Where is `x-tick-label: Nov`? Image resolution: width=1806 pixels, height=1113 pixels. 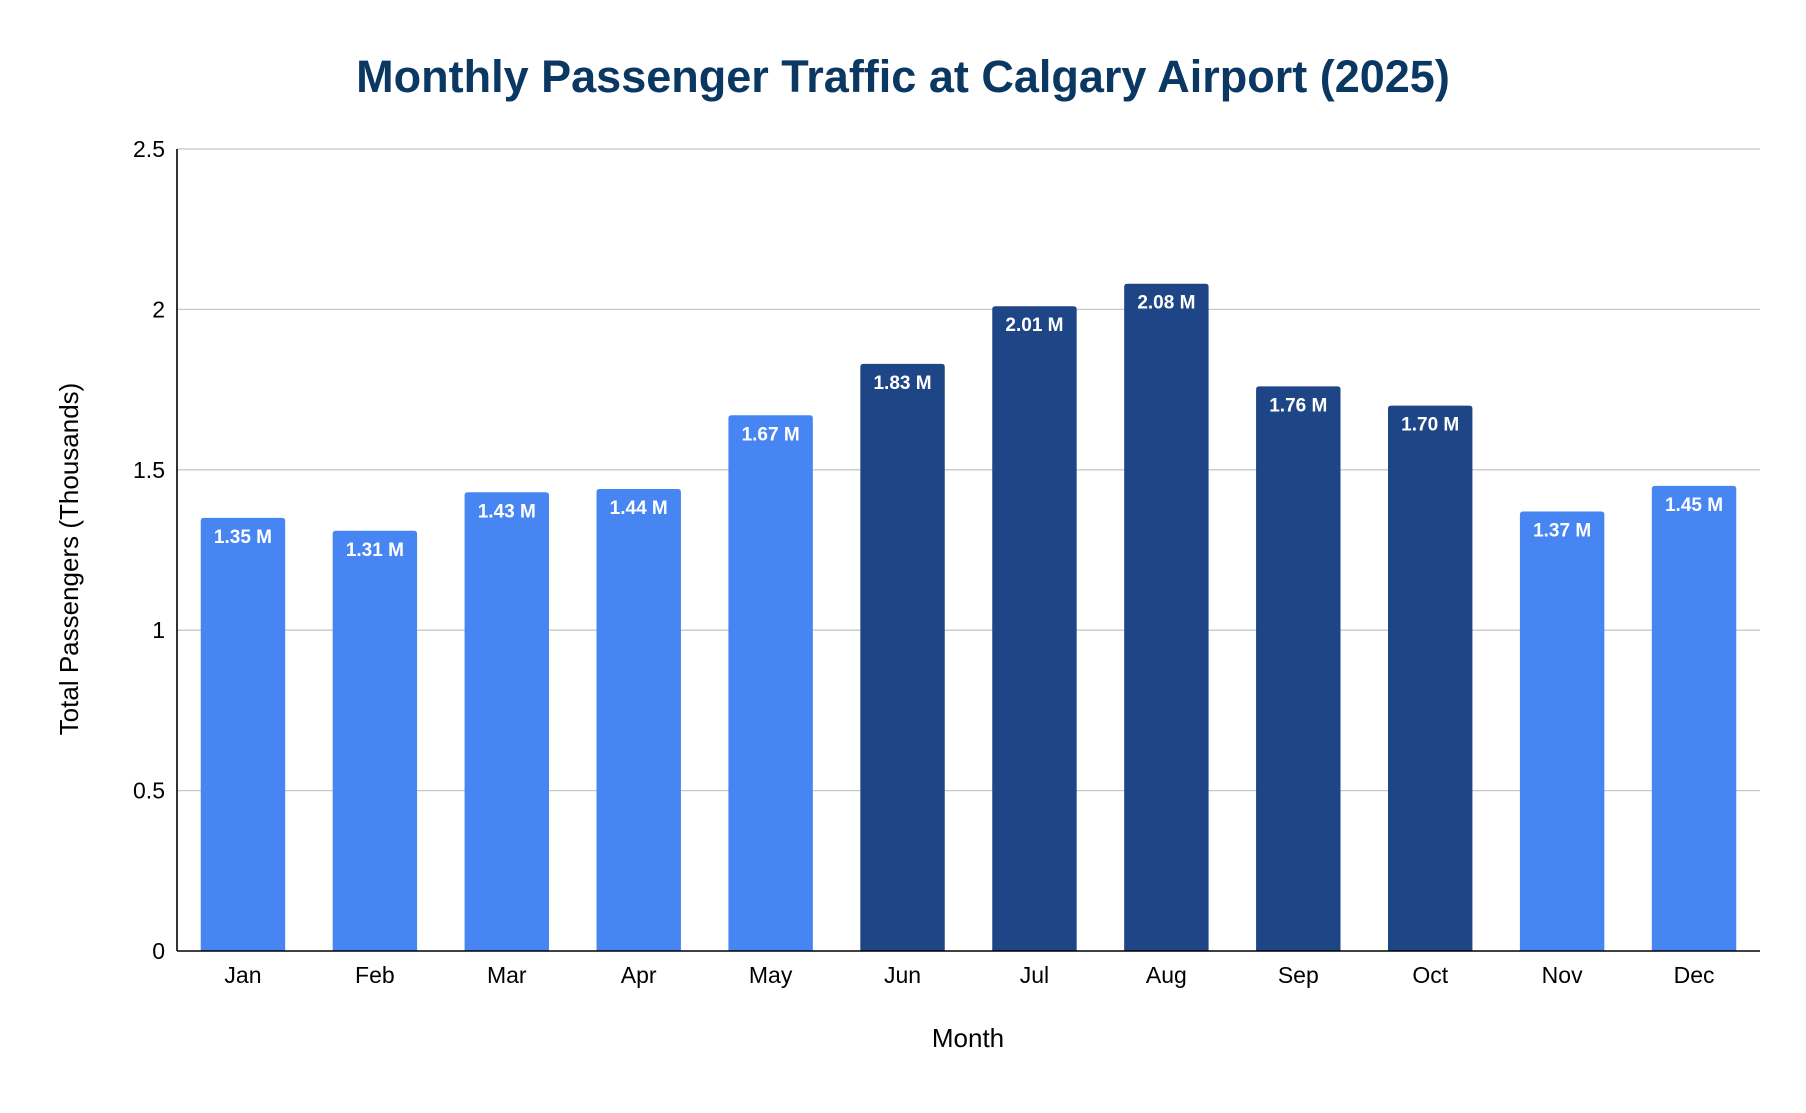 x-tick-label: Nov is located at coordinates (1562, 975).